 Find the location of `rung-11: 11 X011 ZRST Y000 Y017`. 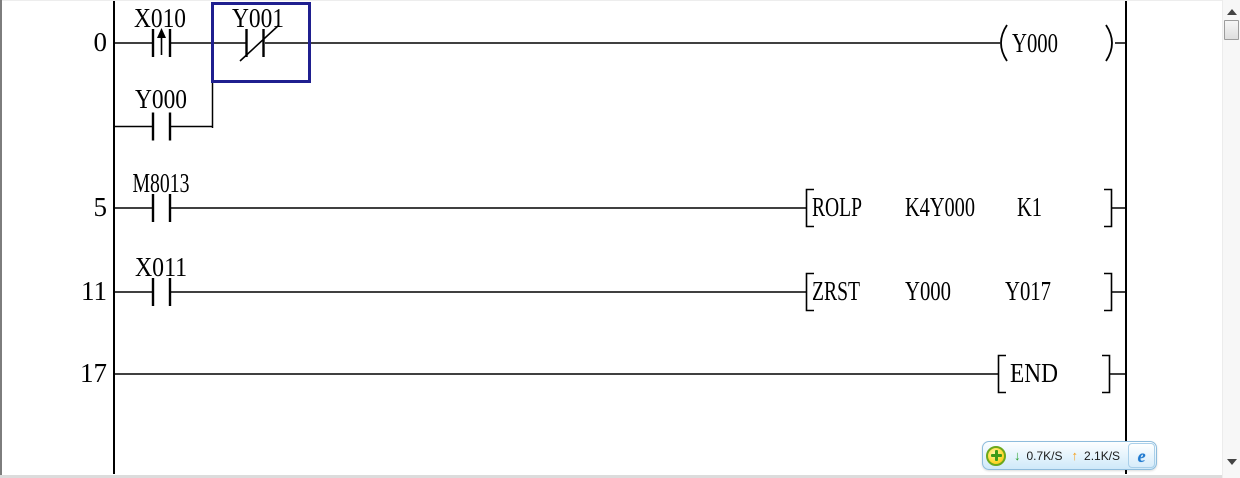

rung-11: 11 X011 ZRST Y000 Y017 is located at coordinates (603, 282).